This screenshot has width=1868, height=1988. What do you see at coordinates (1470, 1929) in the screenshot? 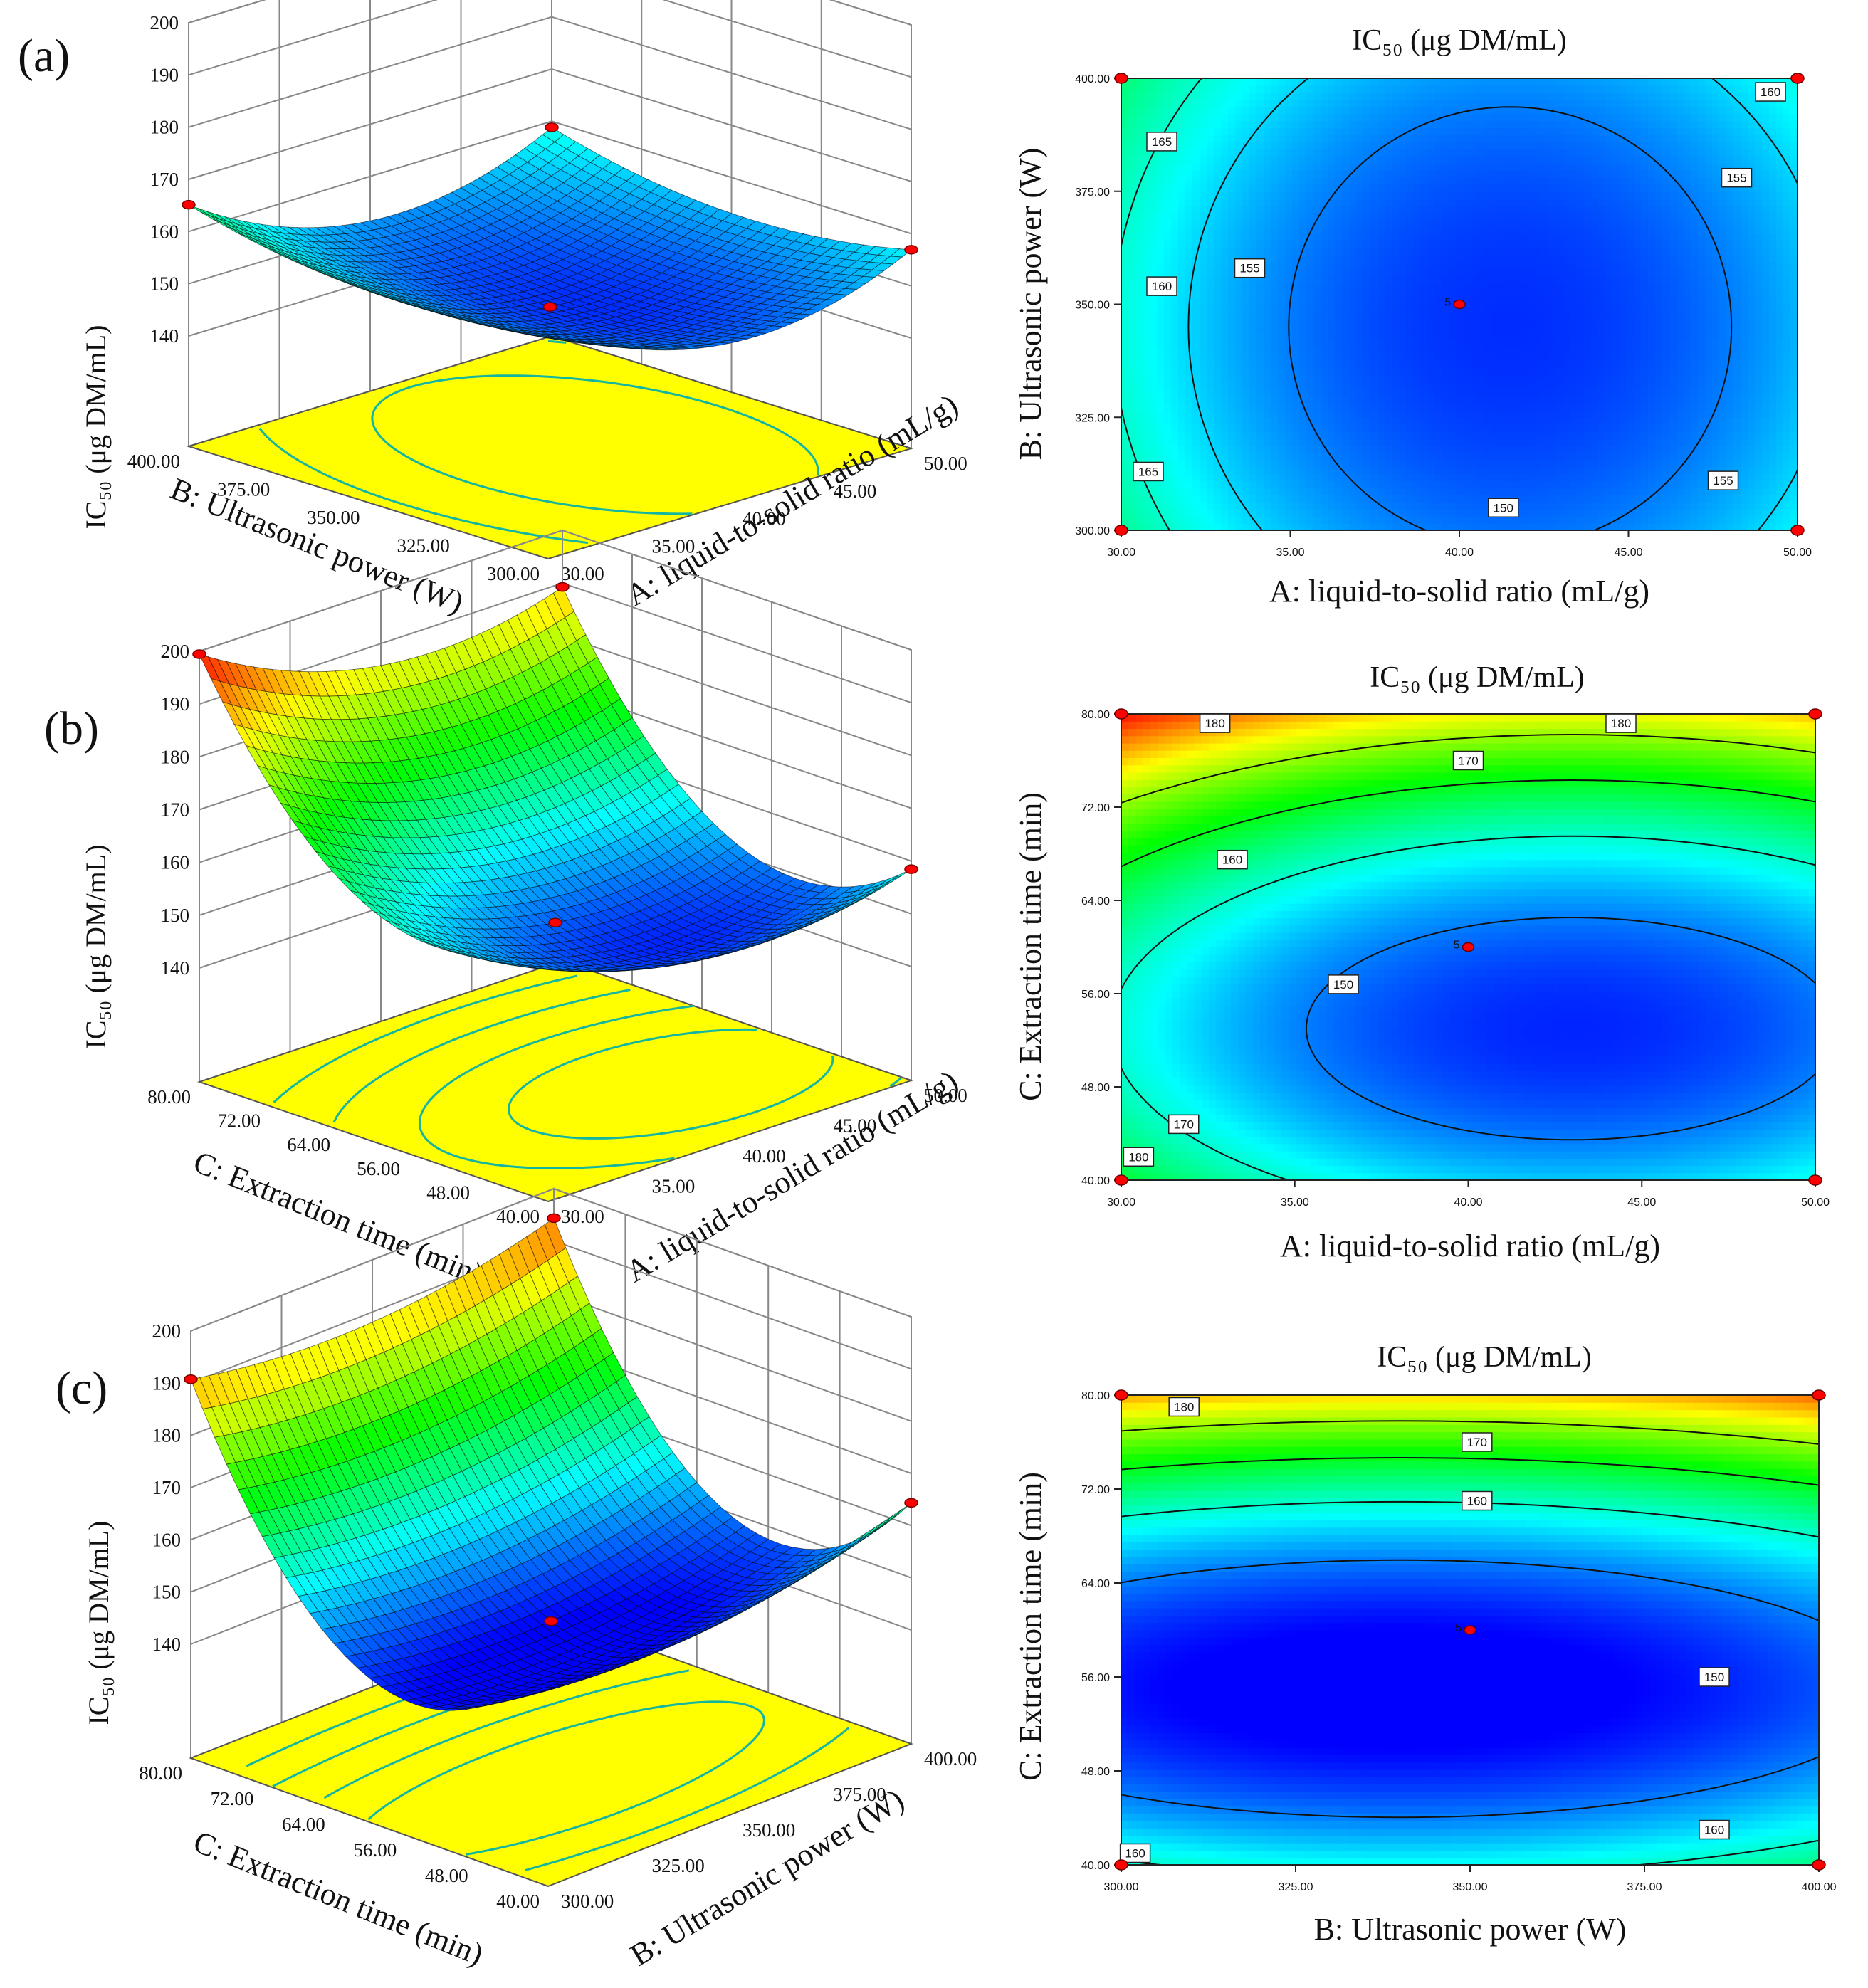
I see `contour-xlabel-c: B: Ultrasonic power (W)` at bounding box center [1470, 1929].